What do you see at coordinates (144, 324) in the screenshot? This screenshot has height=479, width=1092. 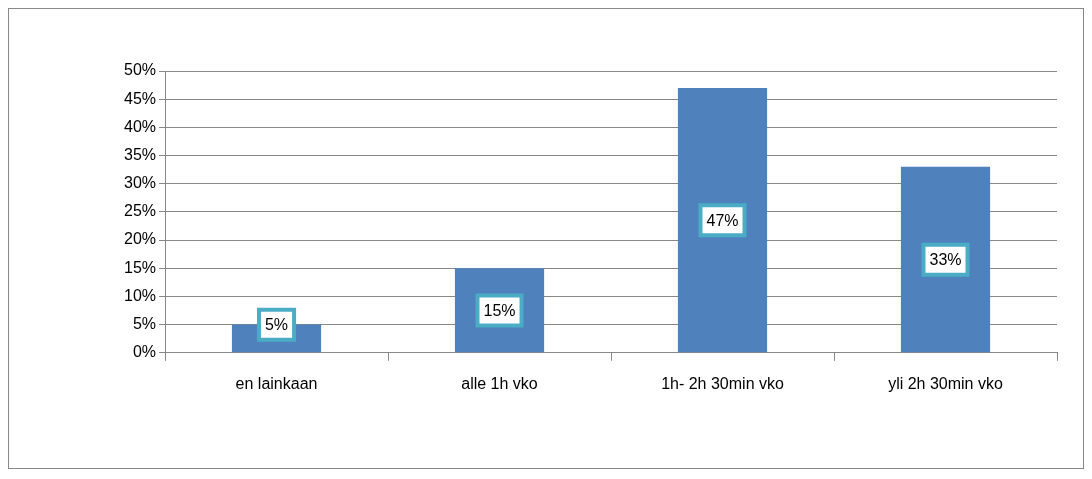 I see `y-tick-label: 5%` at bounding box center [144, 324].